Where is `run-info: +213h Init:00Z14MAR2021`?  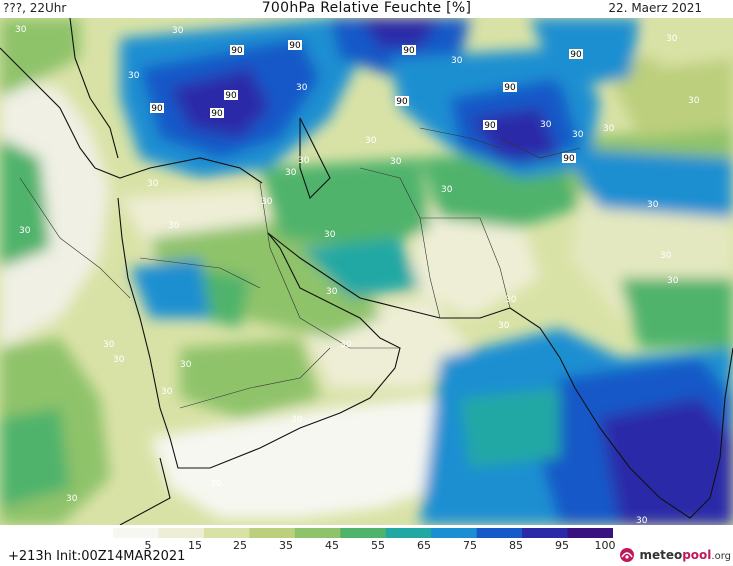
run-info: +213h Init:00Z14MAR2021 is located at coordinates (97, 556).